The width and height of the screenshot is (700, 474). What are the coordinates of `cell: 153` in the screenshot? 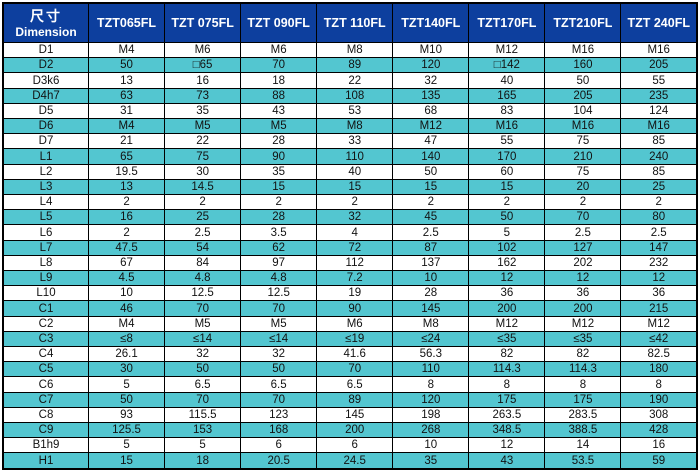 It's located at (203, 430).